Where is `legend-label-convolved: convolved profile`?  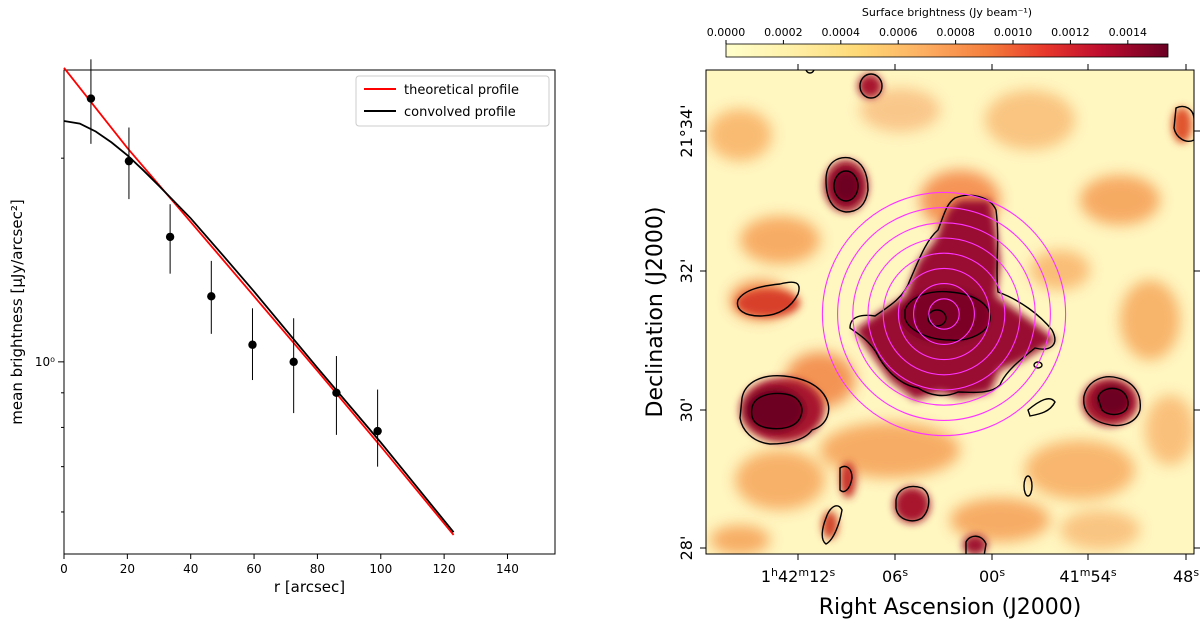 legend-label-convolved: convolved profile is located at coordinates (460, 112).